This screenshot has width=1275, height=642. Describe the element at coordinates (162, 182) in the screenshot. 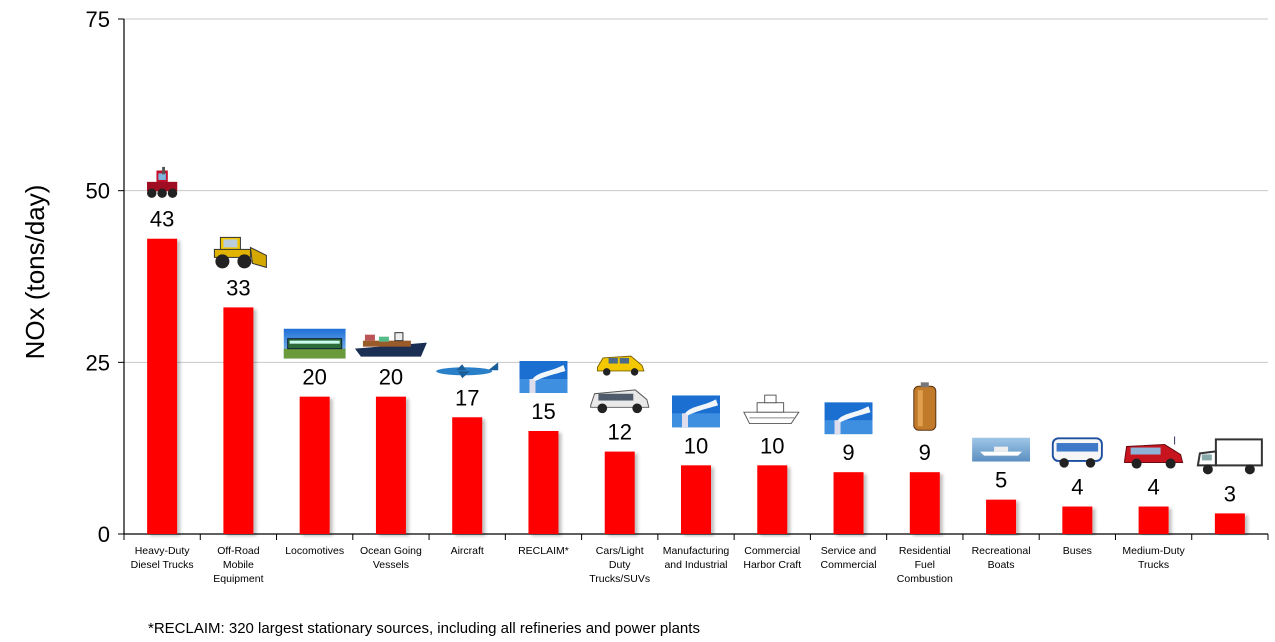

I see `truck-icon` at that location.